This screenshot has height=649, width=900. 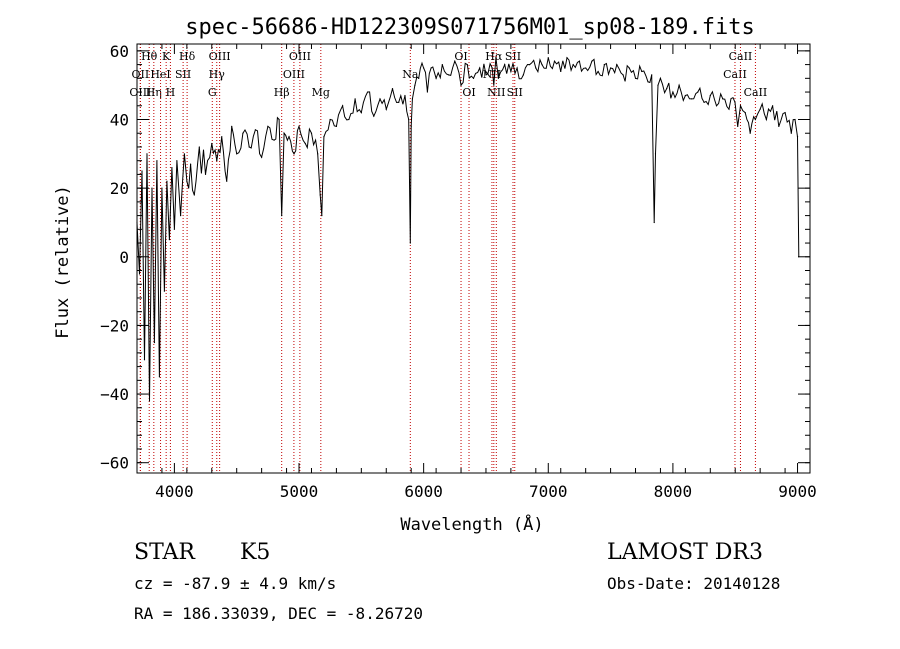 I want to click on line-label-9: G, so click(x=212, y=92).